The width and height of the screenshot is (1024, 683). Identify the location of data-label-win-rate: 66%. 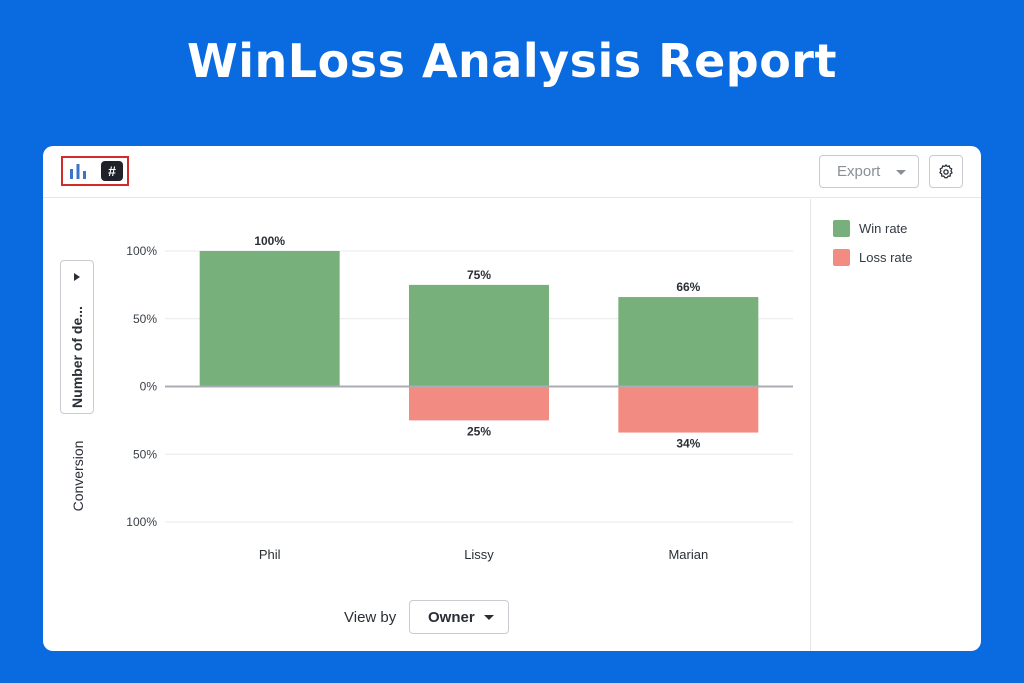
(688, 287).